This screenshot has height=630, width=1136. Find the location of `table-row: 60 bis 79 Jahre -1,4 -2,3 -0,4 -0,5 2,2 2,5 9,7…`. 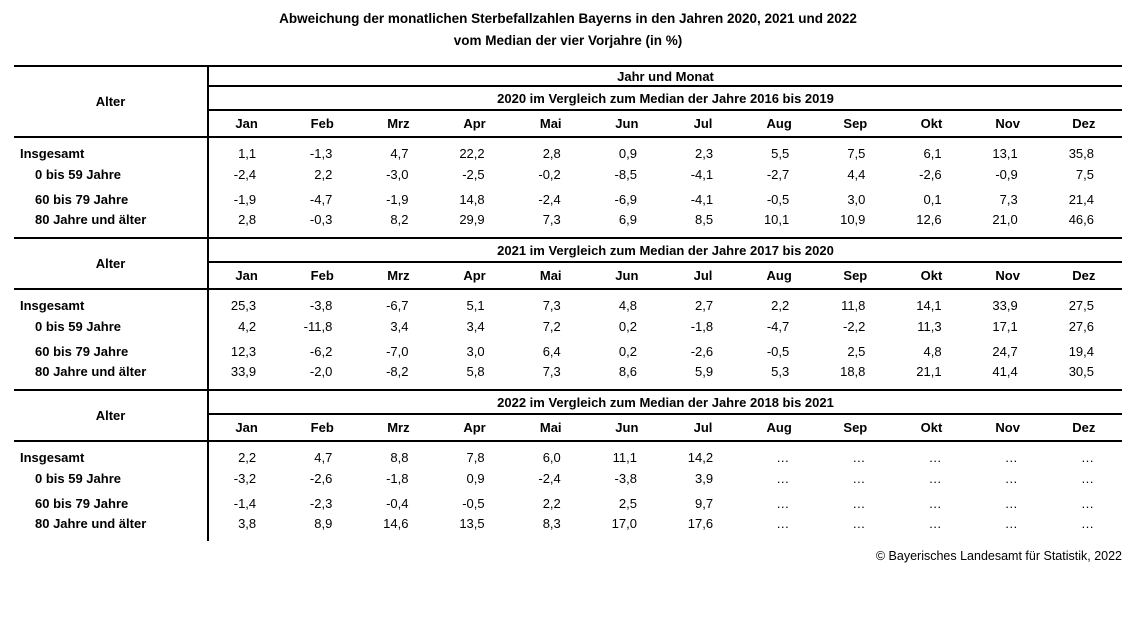

table-row: 60 bis 79 Jahre -1,4 -2,3 -0,4 -0,5 2,2 2,5 9,7… is located at coordinates (568, 503).